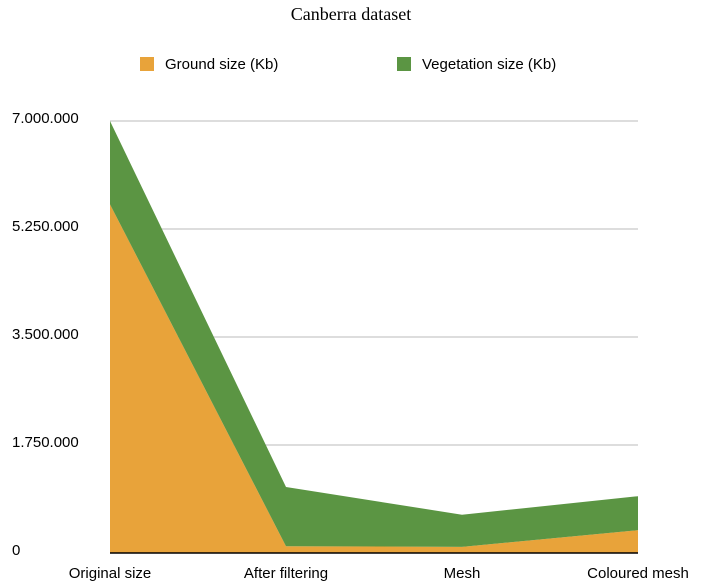 The width and height of the screenshot is (703, 588). Describe the element at coordinates (489, 64) in the screenshot. I see `legend-label: Vegetation size (Kb)` at that location.